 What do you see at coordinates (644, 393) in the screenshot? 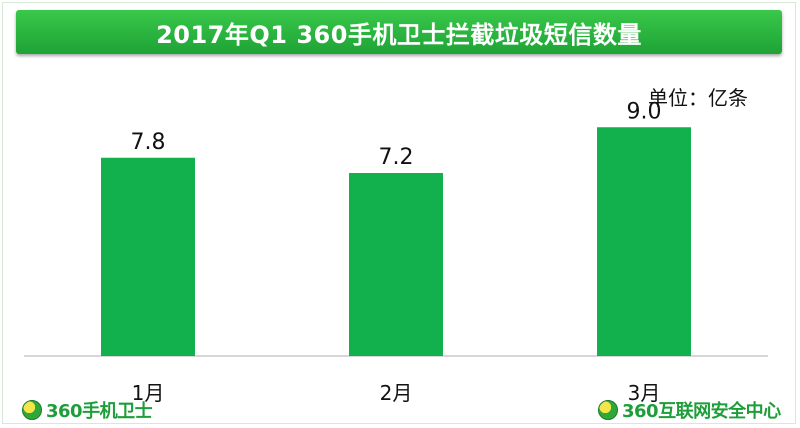
I see `category-label-3: 3月` at bounding box center [644, 393].